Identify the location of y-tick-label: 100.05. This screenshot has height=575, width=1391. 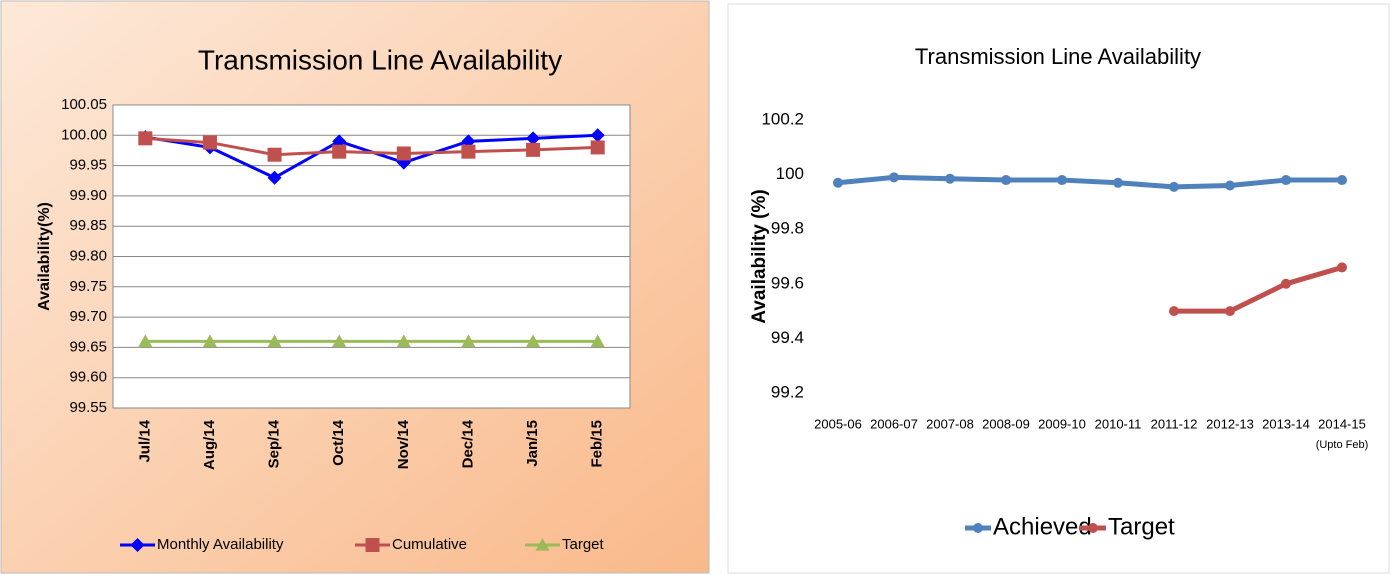
(84, 104).